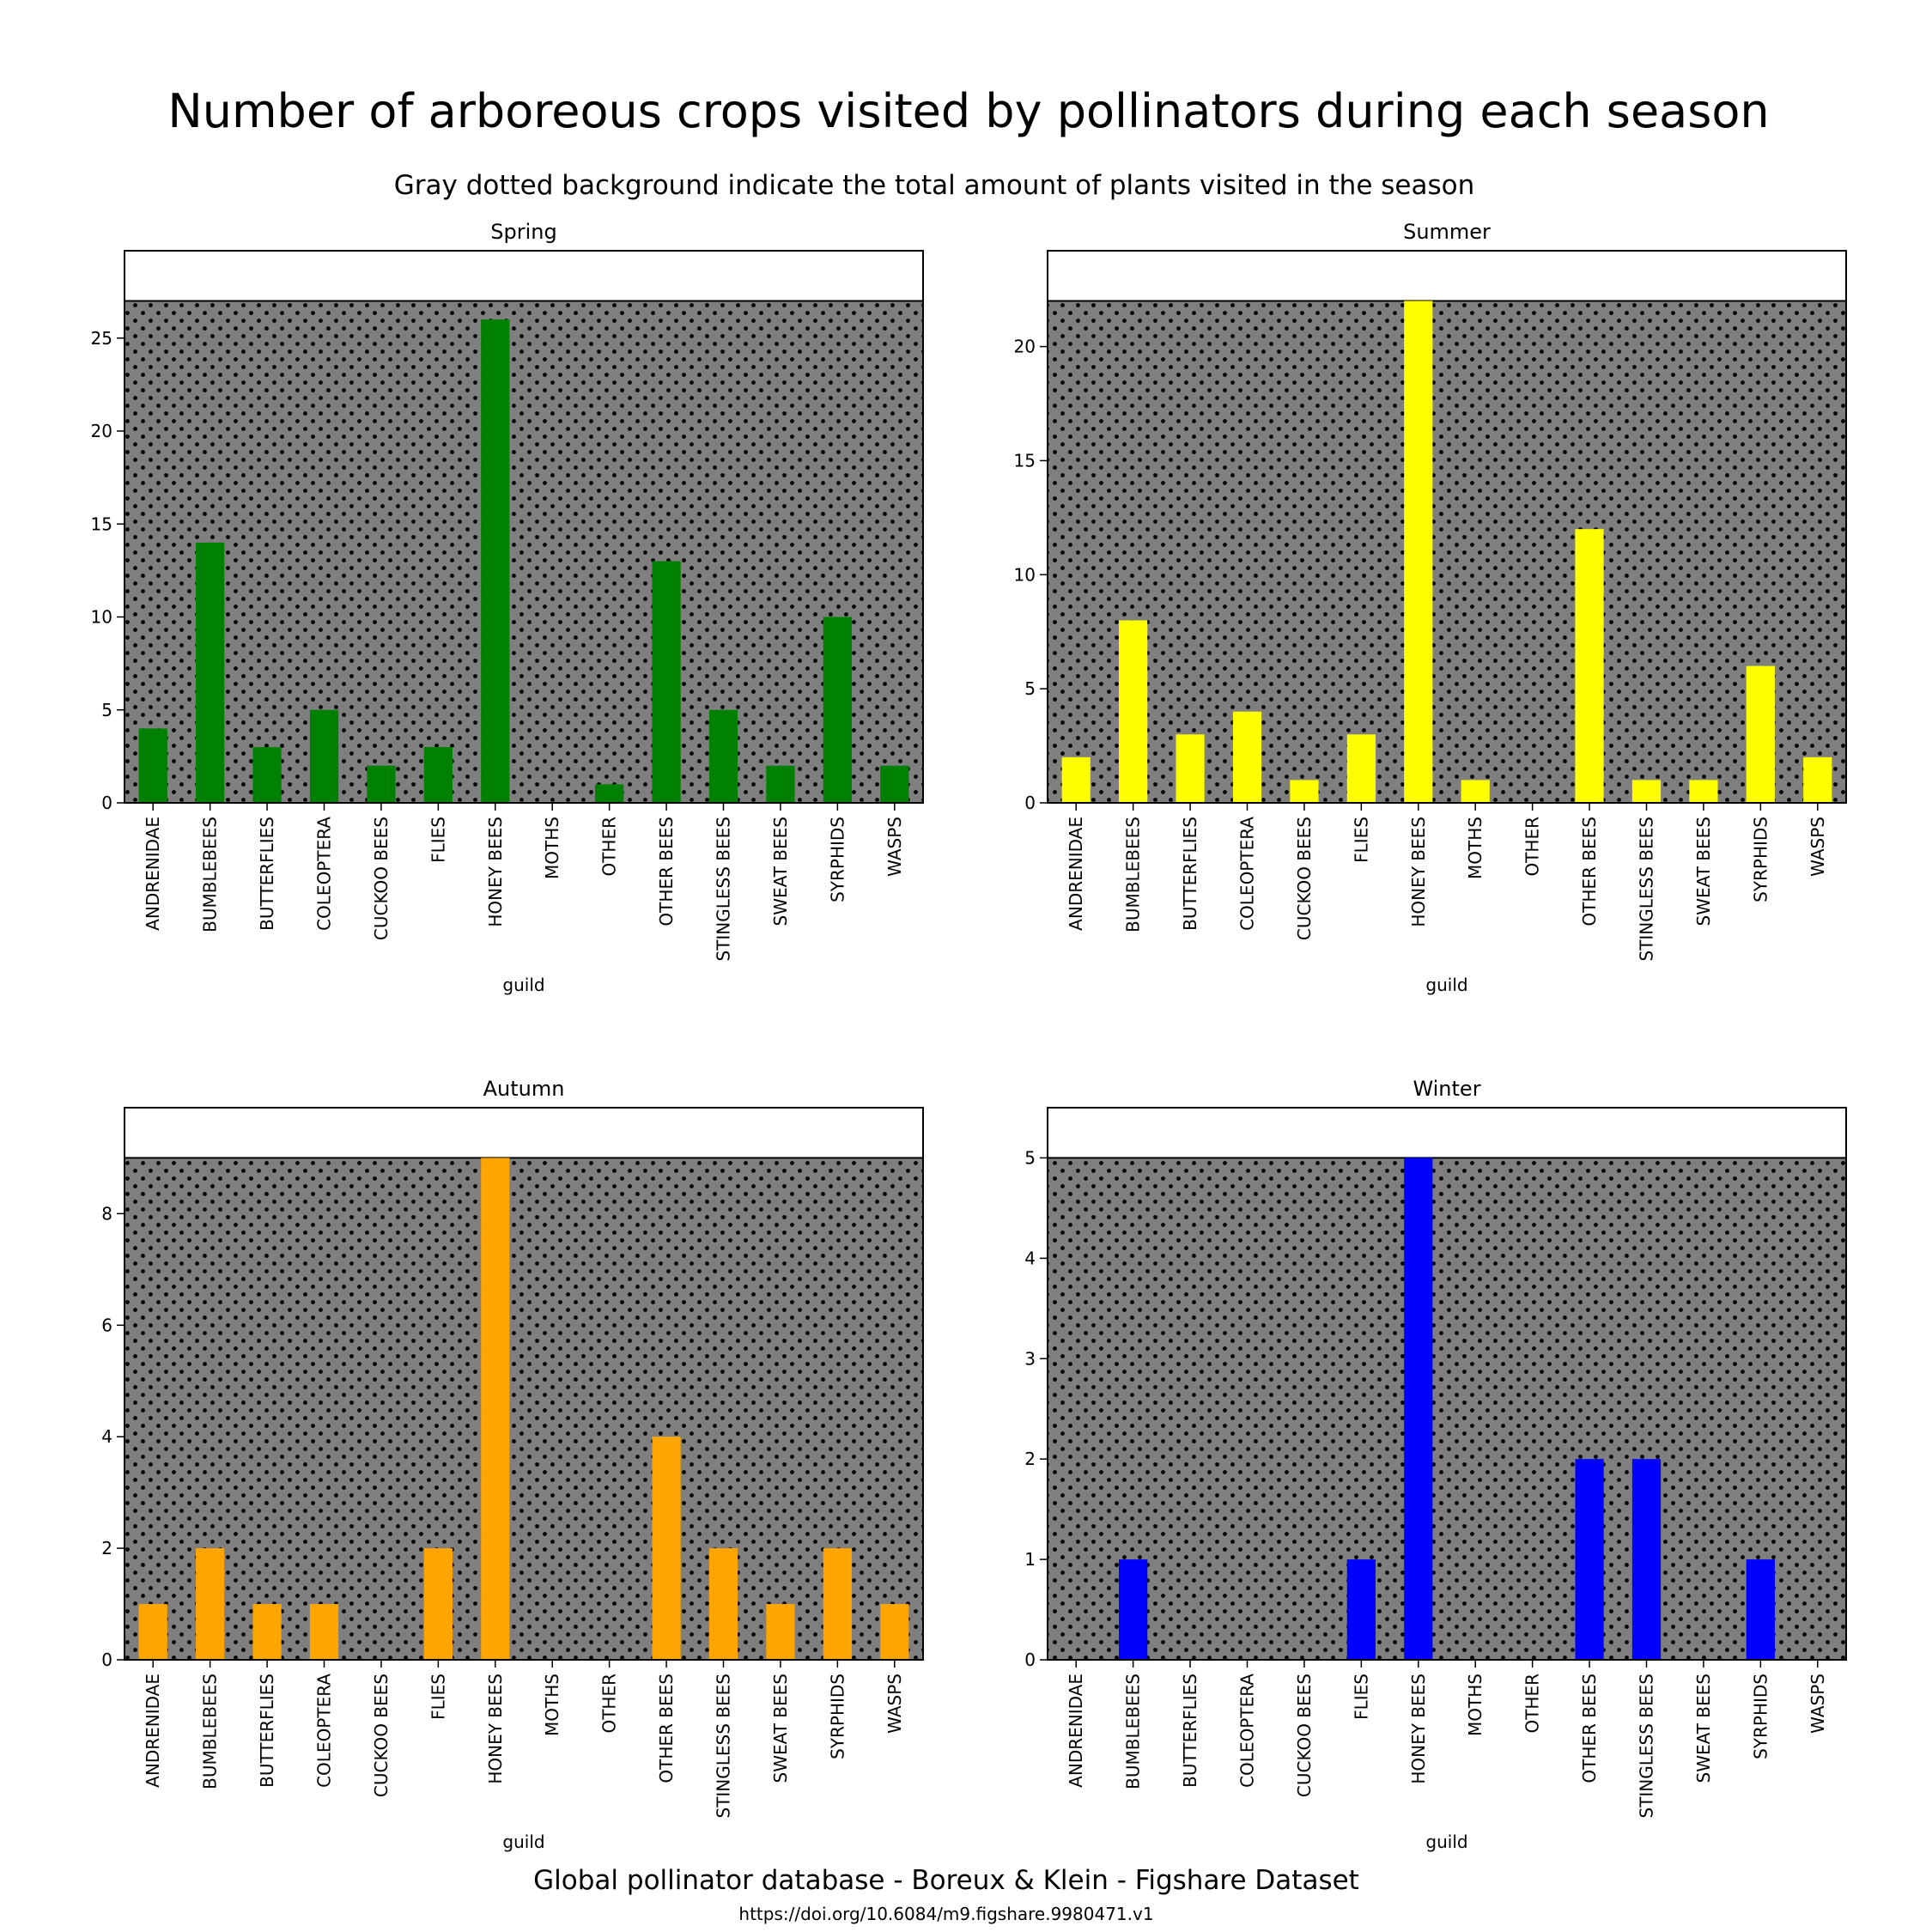  What do you see at coordinates (106, 1213) in the screenshot?
I see `y-tick-label: 8` at bounding box center [106, 1213].